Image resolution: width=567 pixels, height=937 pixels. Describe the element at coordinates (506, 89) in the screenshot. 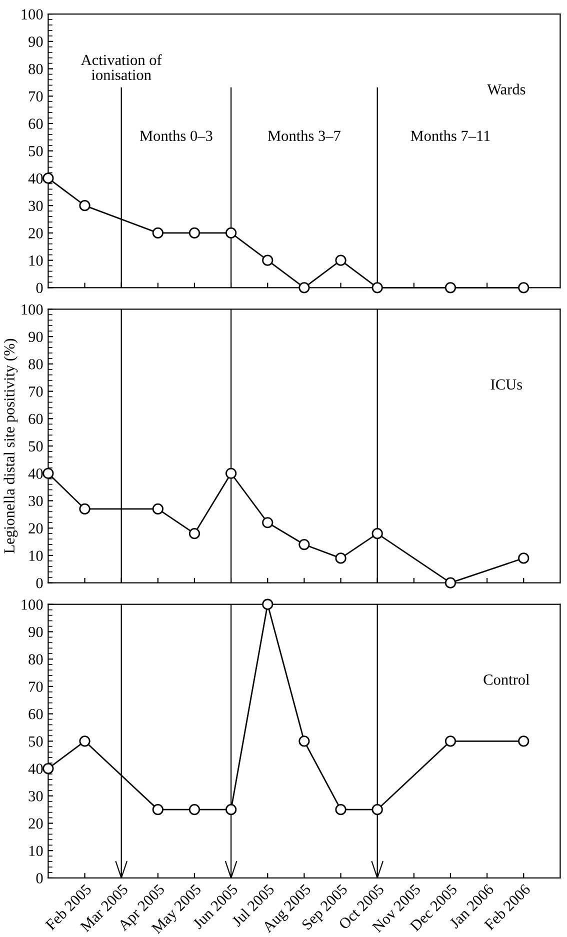

I see `text: Wards` at that location.